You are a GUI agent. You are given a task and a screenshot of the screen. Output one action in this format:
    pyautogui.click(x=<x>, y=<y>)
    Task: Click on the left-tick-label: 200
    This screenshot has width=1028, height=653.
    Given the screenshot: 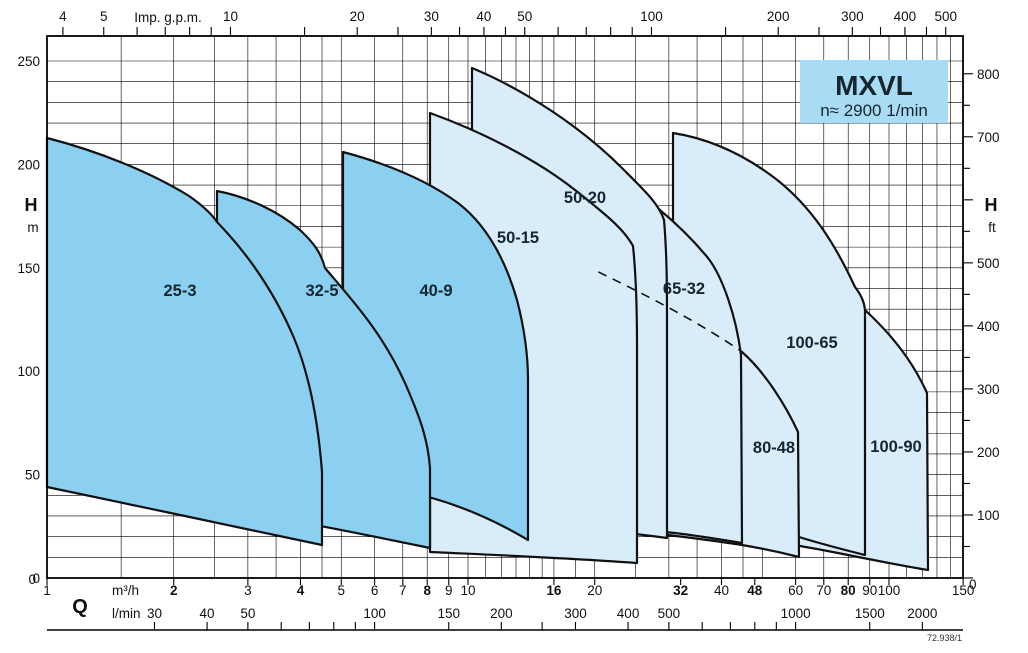 What is the action you would take?
    pyautogui.click(x=28, y=164)
    